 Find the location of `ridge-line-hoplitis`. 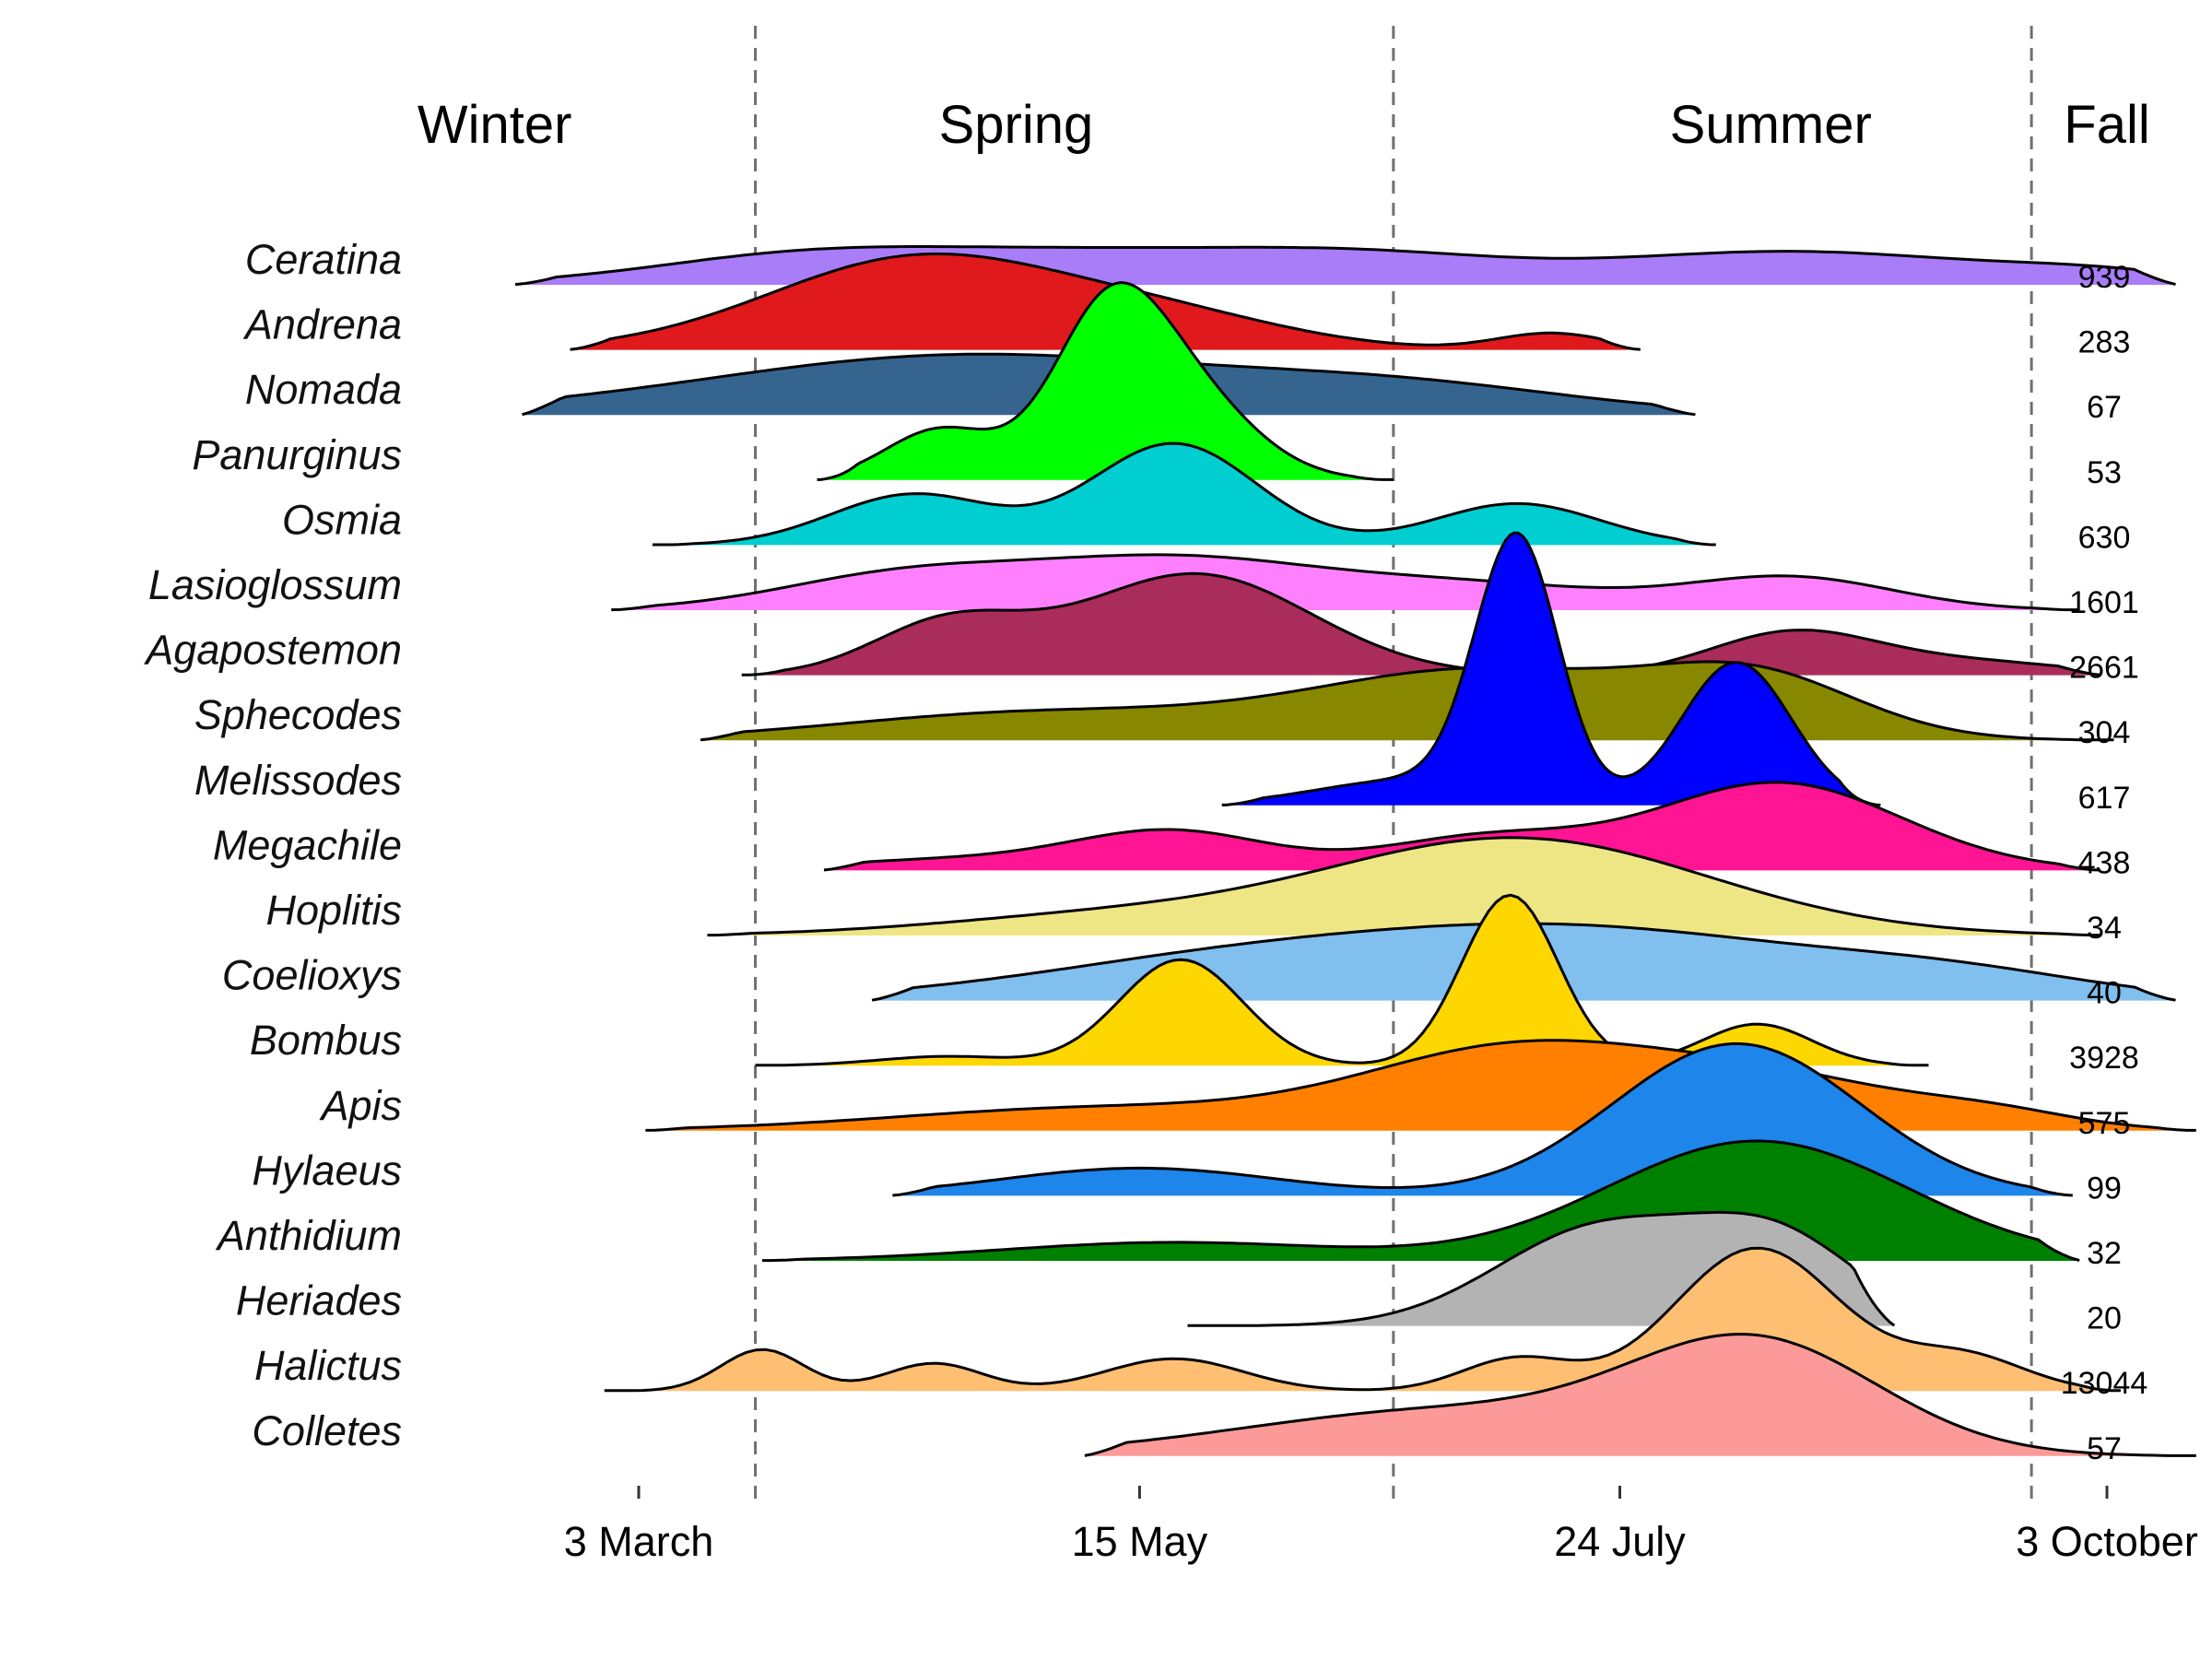

ridge-line-hoplitis is located at coordinates (1403, 886).